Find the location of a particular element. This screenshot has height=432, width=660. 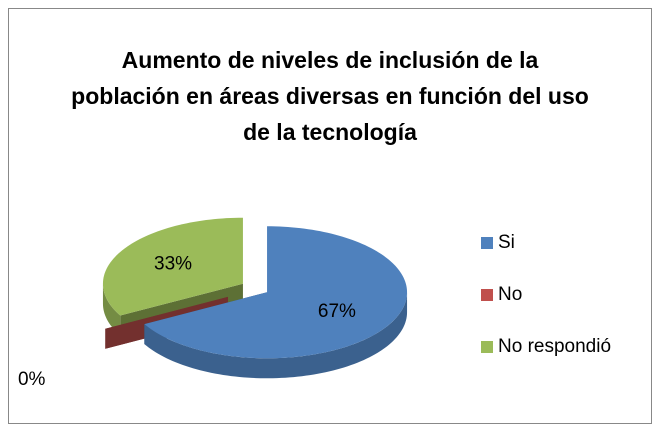

data-label: 33% is located at coordinates (173, 263).